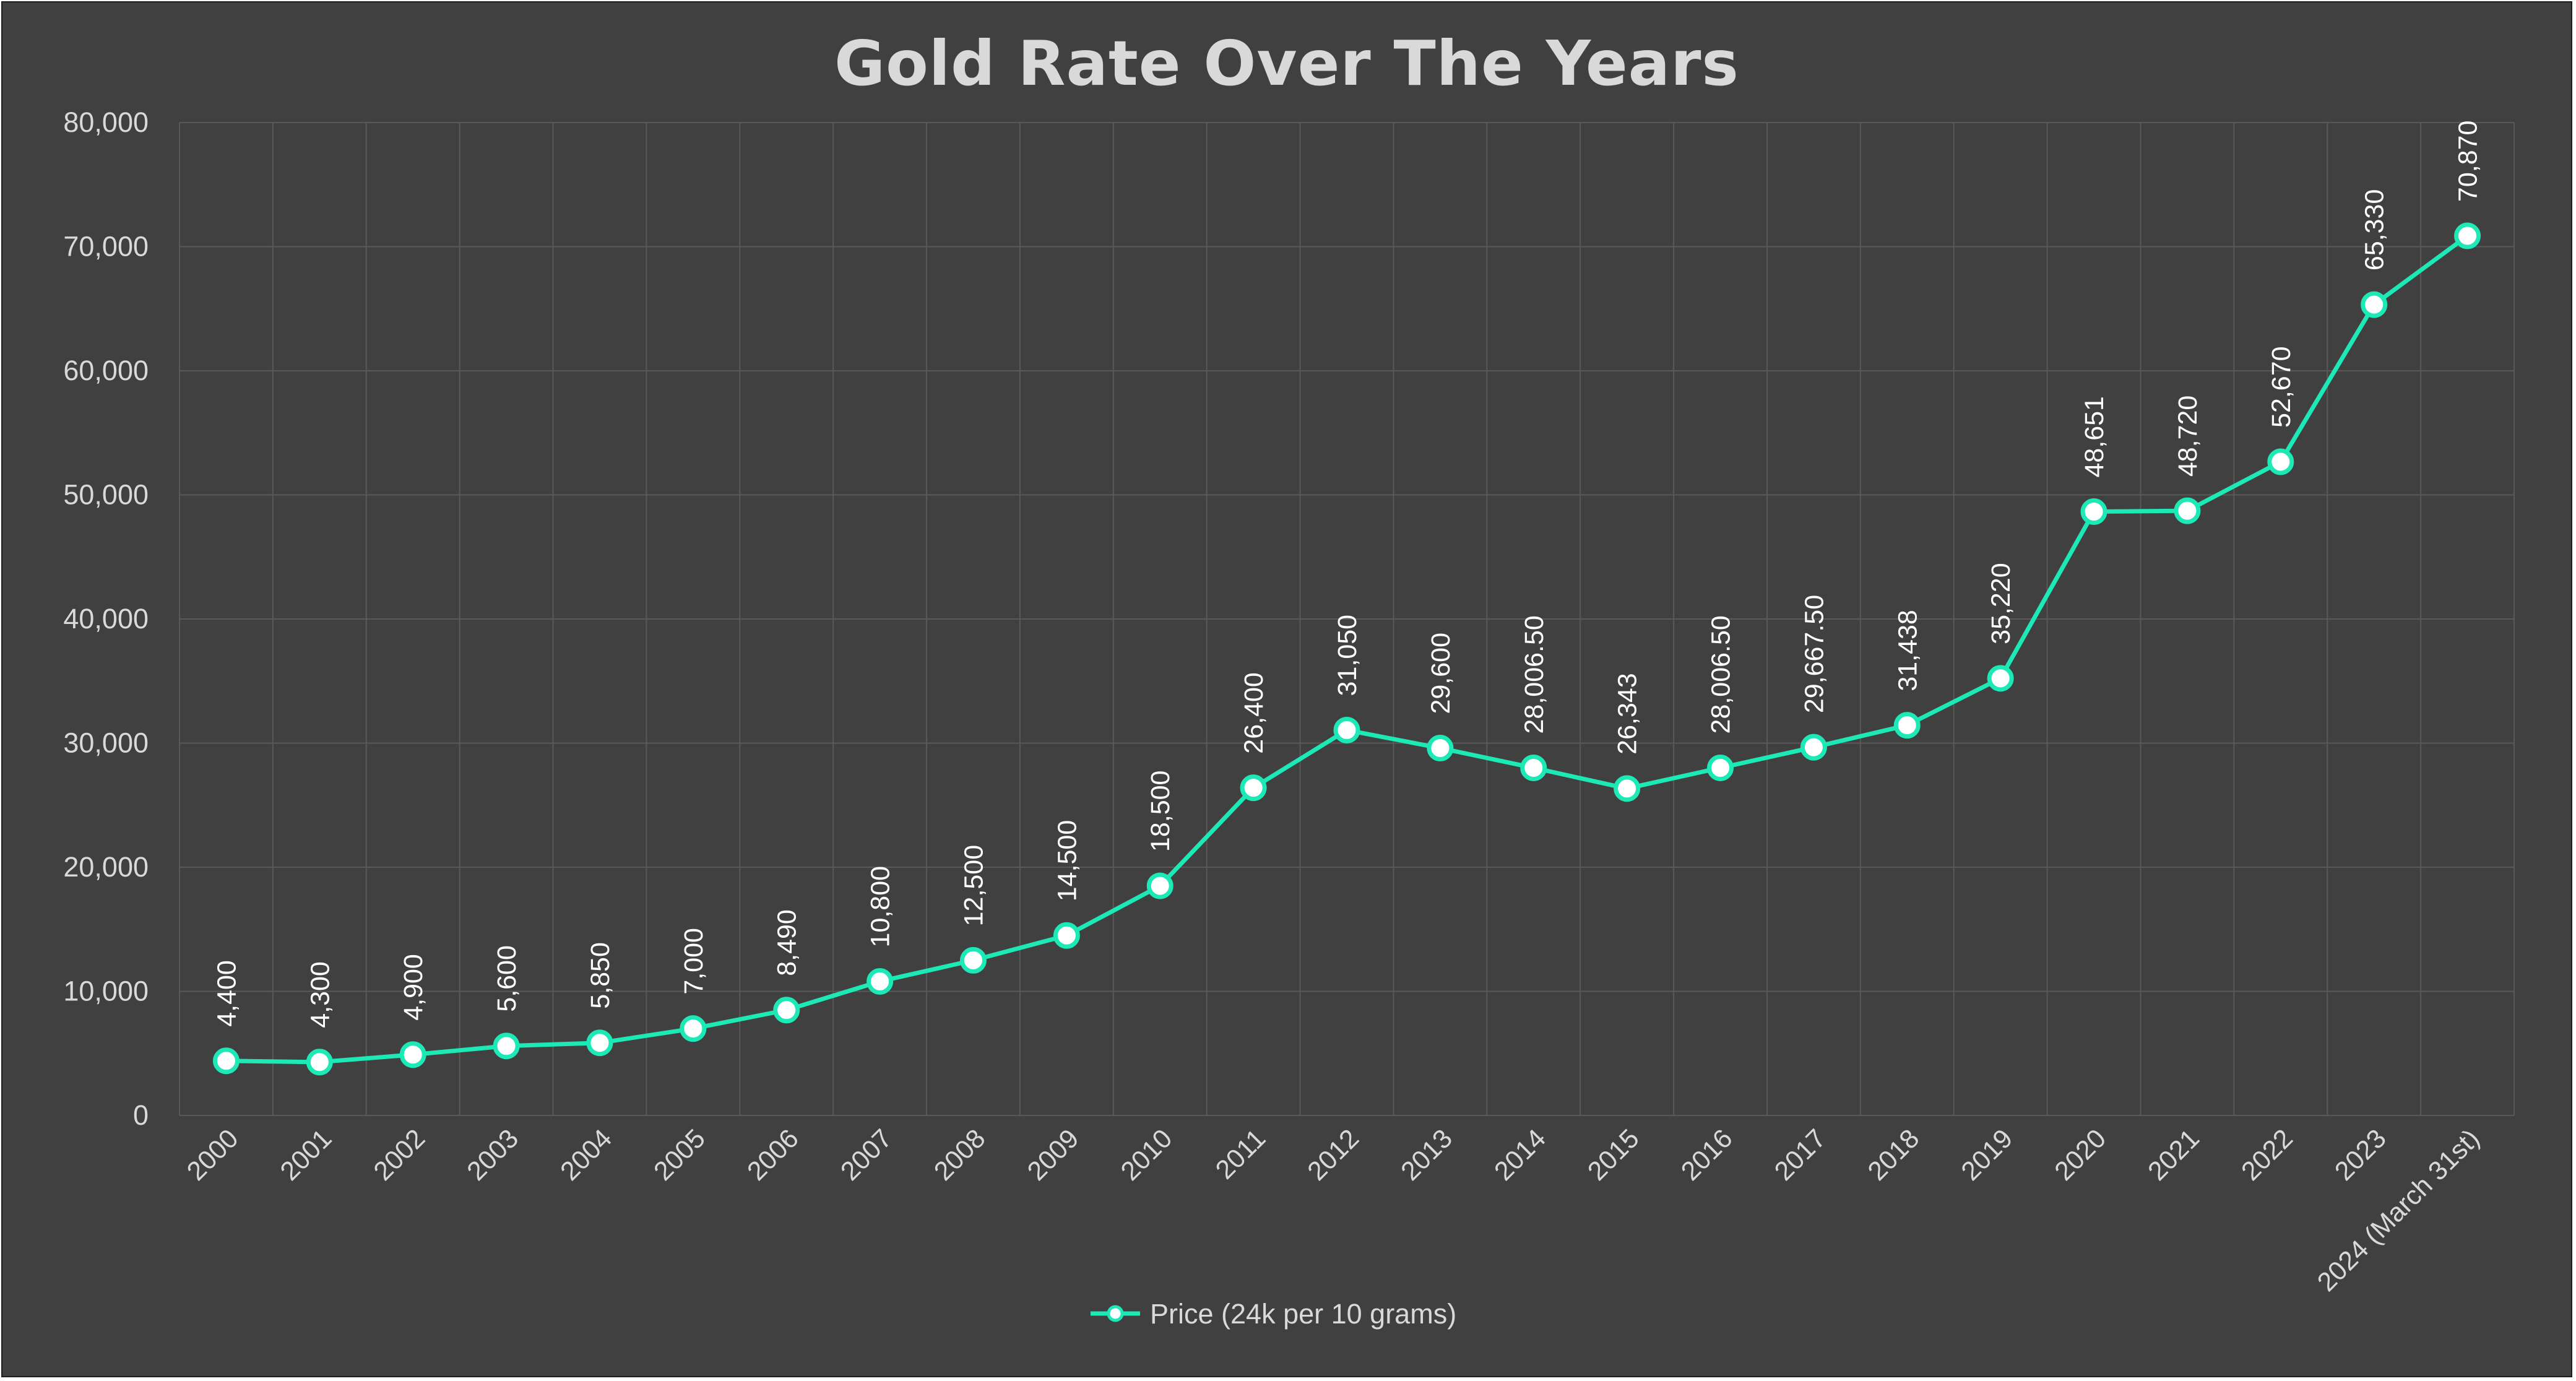  What do you see at coordinates (973, 886) in the screenshot?
I see `data-label: 12,500` at bounding box center [973, 886].